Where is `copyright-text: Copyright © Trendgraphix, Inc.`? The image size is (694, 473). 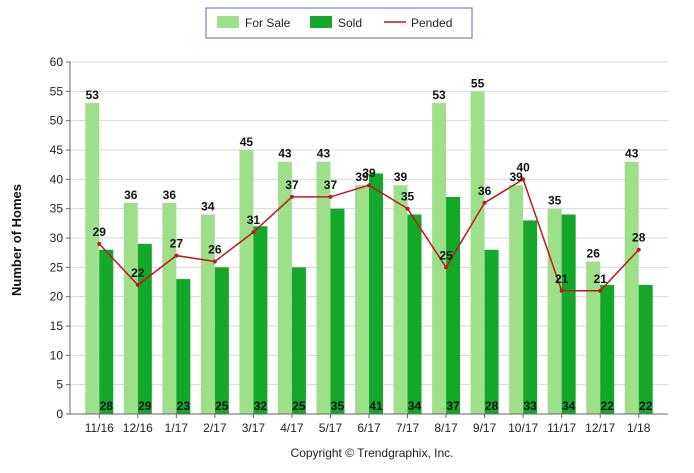 copyright-text: Copyright © Trendgraphix, Inc. is located at coordinates (372, 453).